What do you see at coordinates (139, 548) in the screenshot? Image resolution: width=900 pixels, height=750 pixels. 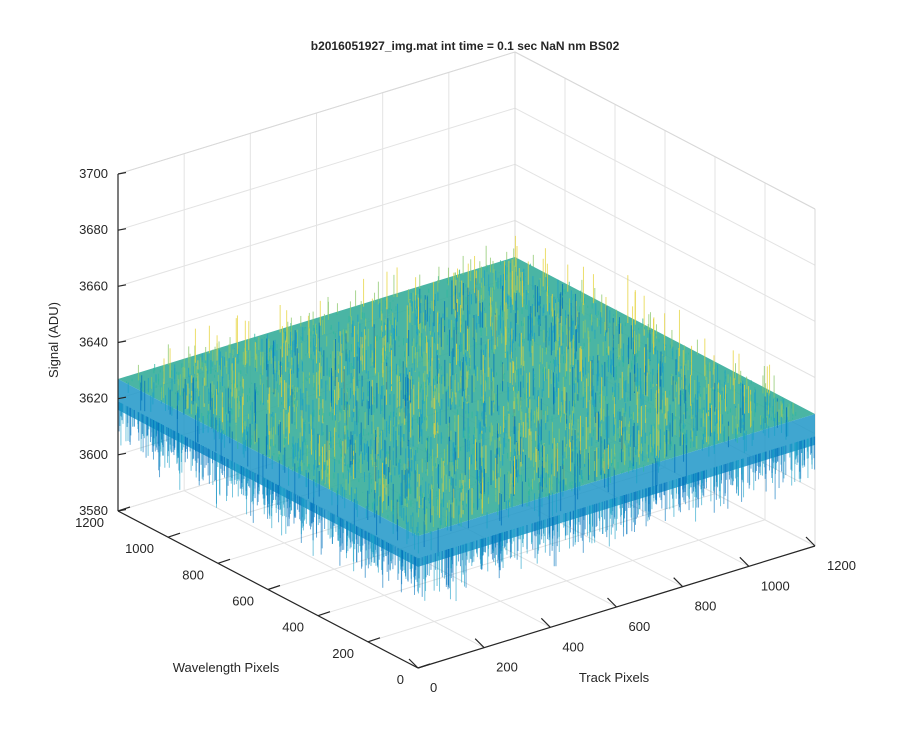 I see `y-tick-label: 1000` at bounding box center [139, 548].